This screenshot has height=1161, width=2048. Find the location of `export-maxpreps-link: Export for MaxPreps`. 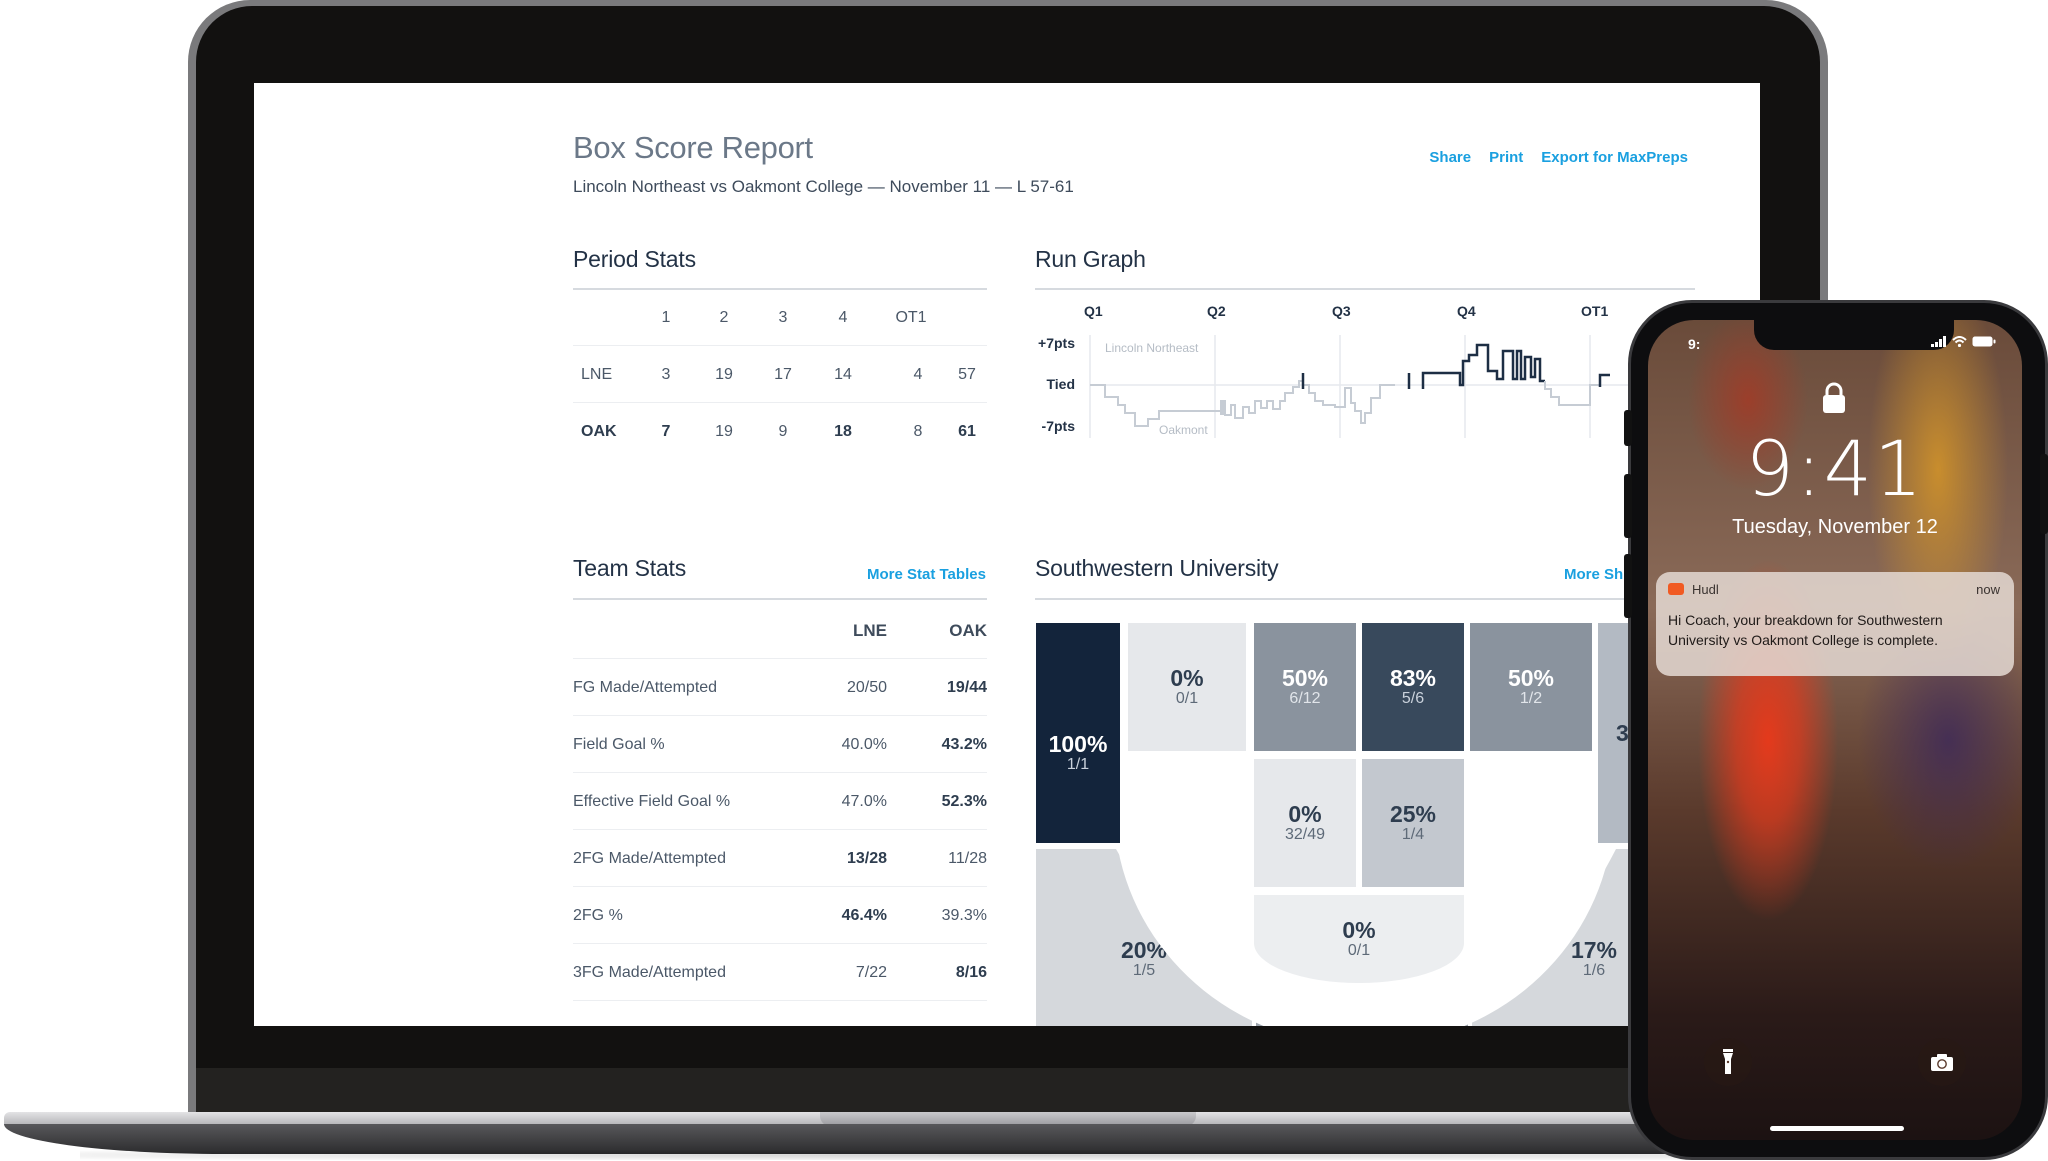

export-maxpreps-link: Export for MaxPreps is located at coordinates (1614, 157).